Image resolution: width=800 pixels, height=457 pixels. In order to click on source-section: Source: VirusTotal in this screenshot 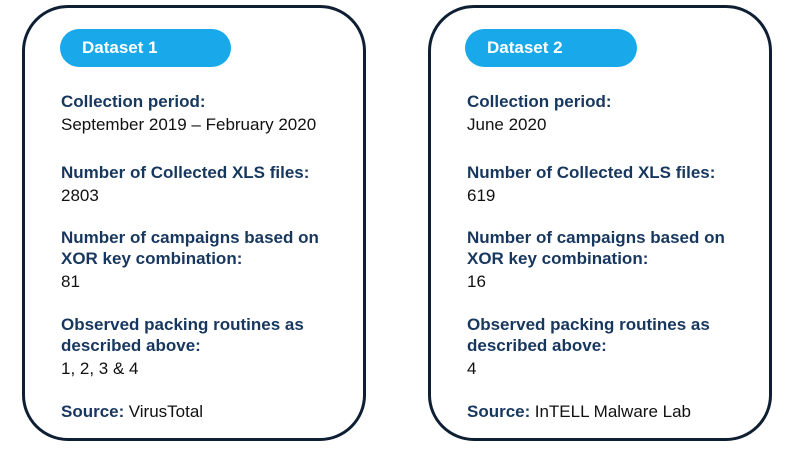, I will do `click(208, 411)`.